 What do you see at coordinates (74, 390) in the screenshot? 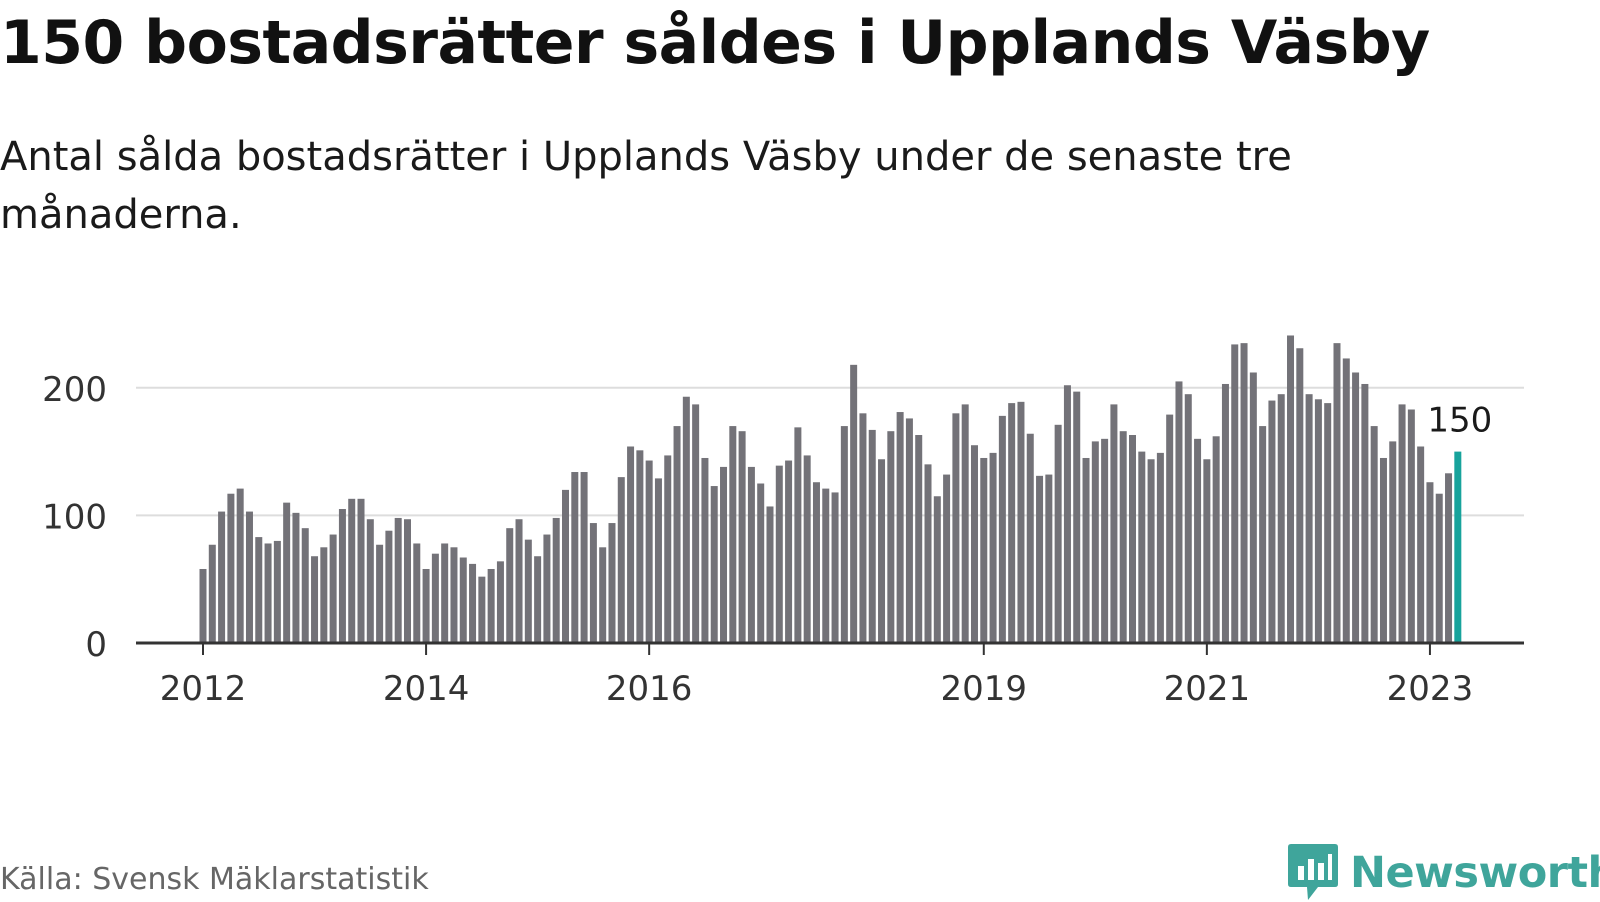
I see `y-tick-label: 200` at bounding box center [74, 390].